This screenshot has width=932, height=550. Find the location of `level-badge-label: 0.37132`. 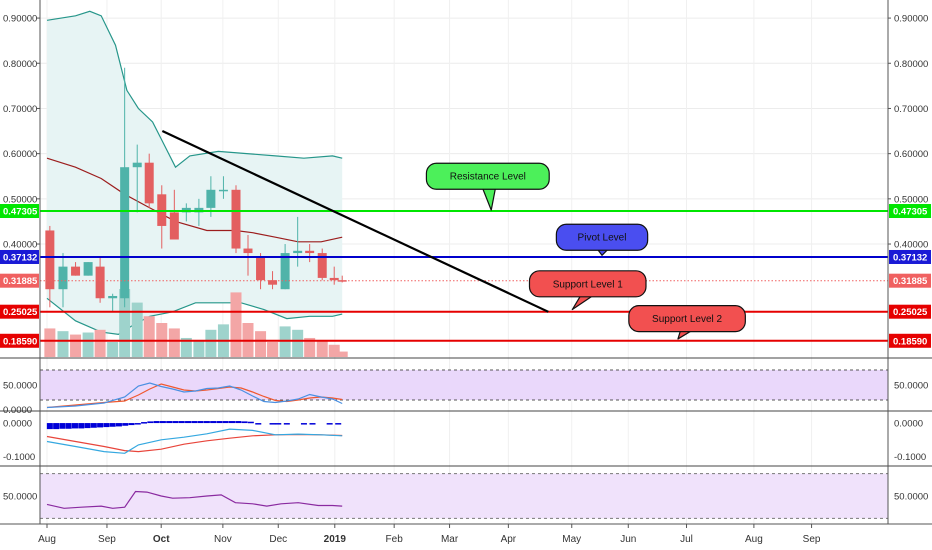

level-badge-label: 0.37132 is located at coordinates (910, 257).